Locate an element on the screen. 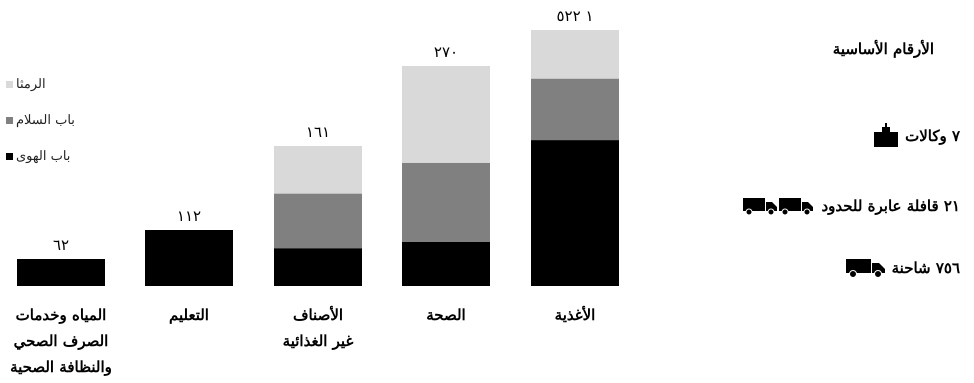  stat-convoys: ٢١ قافلة عابرة للحدود is located at coordinates (851, 206).